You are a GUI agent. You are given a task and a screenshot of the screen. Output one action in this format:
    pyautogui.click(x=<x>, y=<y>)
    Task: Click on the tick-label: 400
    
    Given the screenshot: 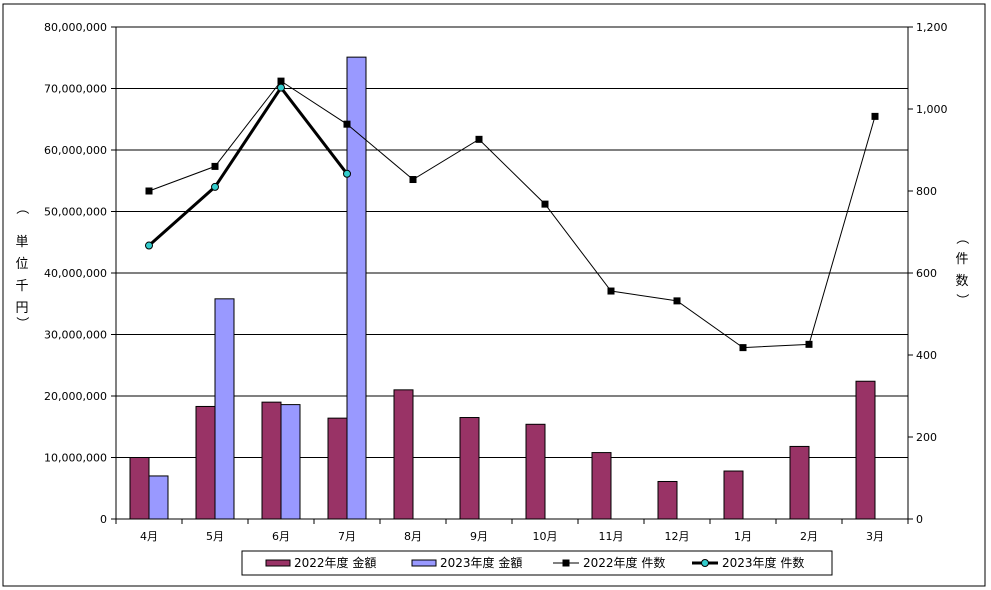 What is the action you would take?
    pyautogui.click(x=926, y=355)
    